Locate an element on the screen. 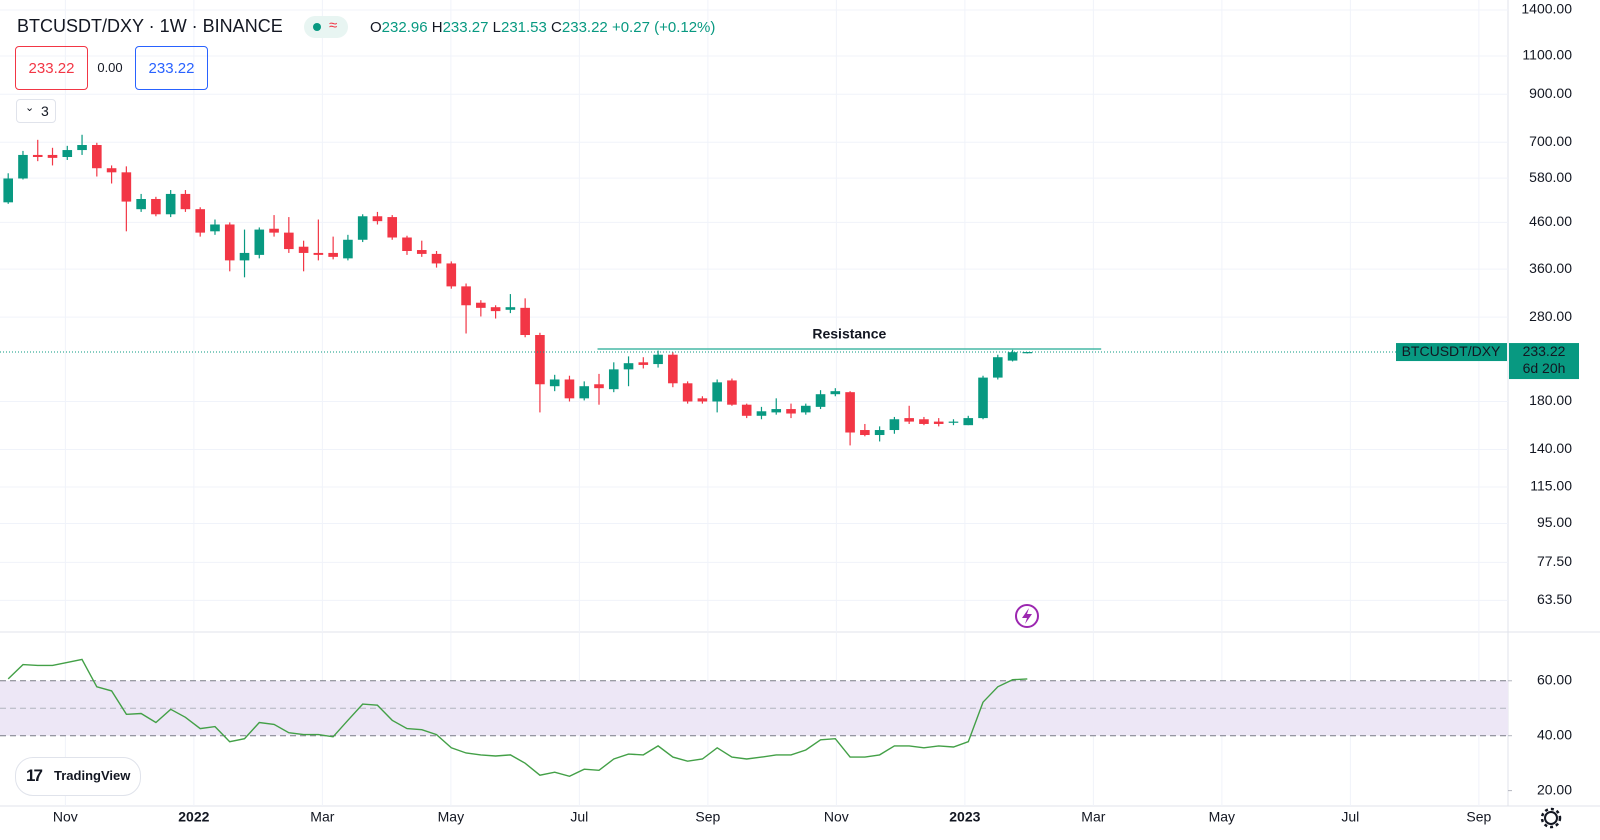 Image resolution: width=1600 pixels, height=840 pixels. status-dot is located at coordinates (317, 27).